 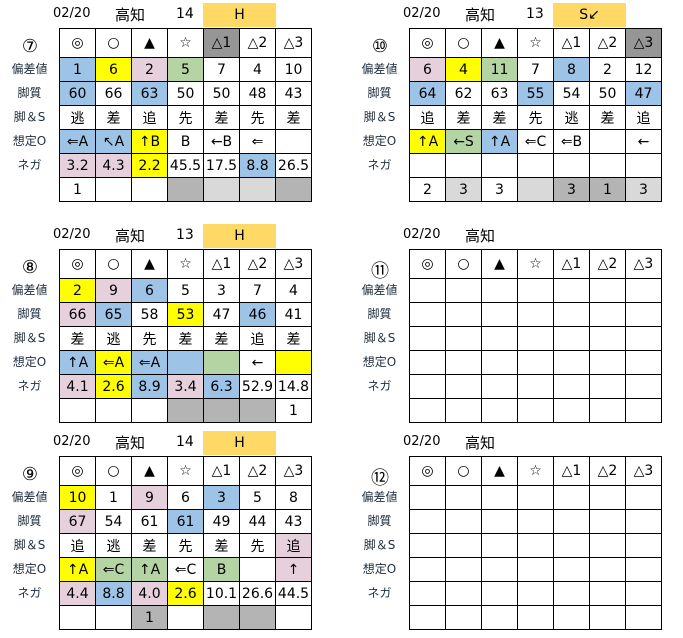 What do you see at coordinates (499, 93) in the screenshot?
I see `deviation-cell: 63` at bounding box center [499, 93].